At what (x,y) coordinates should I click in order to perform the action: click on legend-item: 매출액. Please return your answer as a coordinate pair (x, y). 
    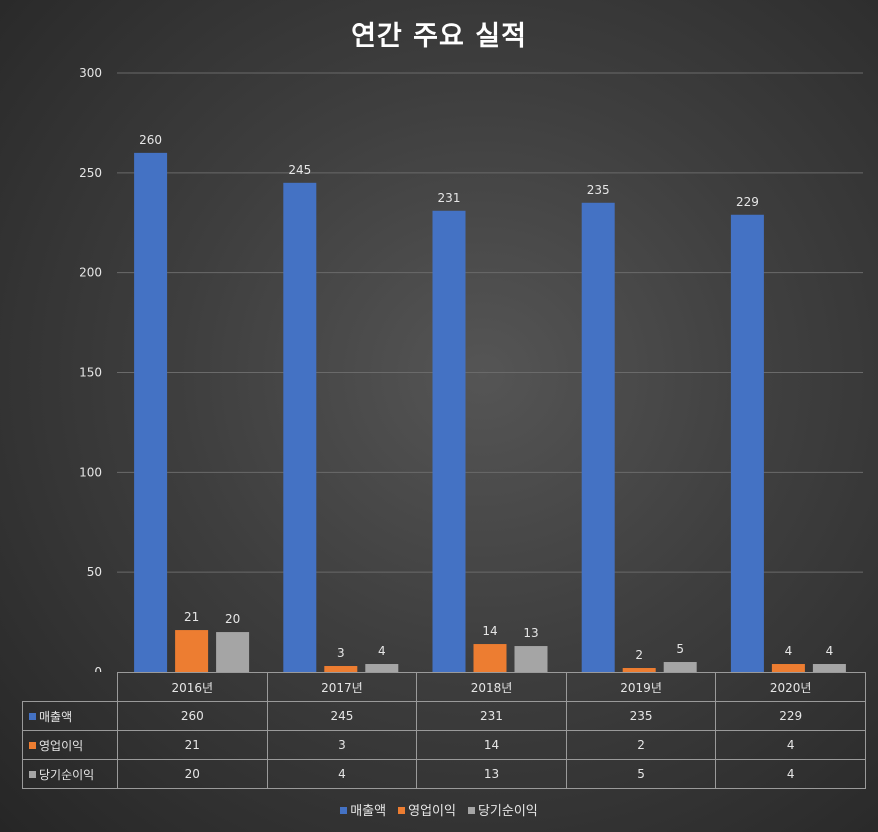
    Looking at the image, I should click on (363, 809).